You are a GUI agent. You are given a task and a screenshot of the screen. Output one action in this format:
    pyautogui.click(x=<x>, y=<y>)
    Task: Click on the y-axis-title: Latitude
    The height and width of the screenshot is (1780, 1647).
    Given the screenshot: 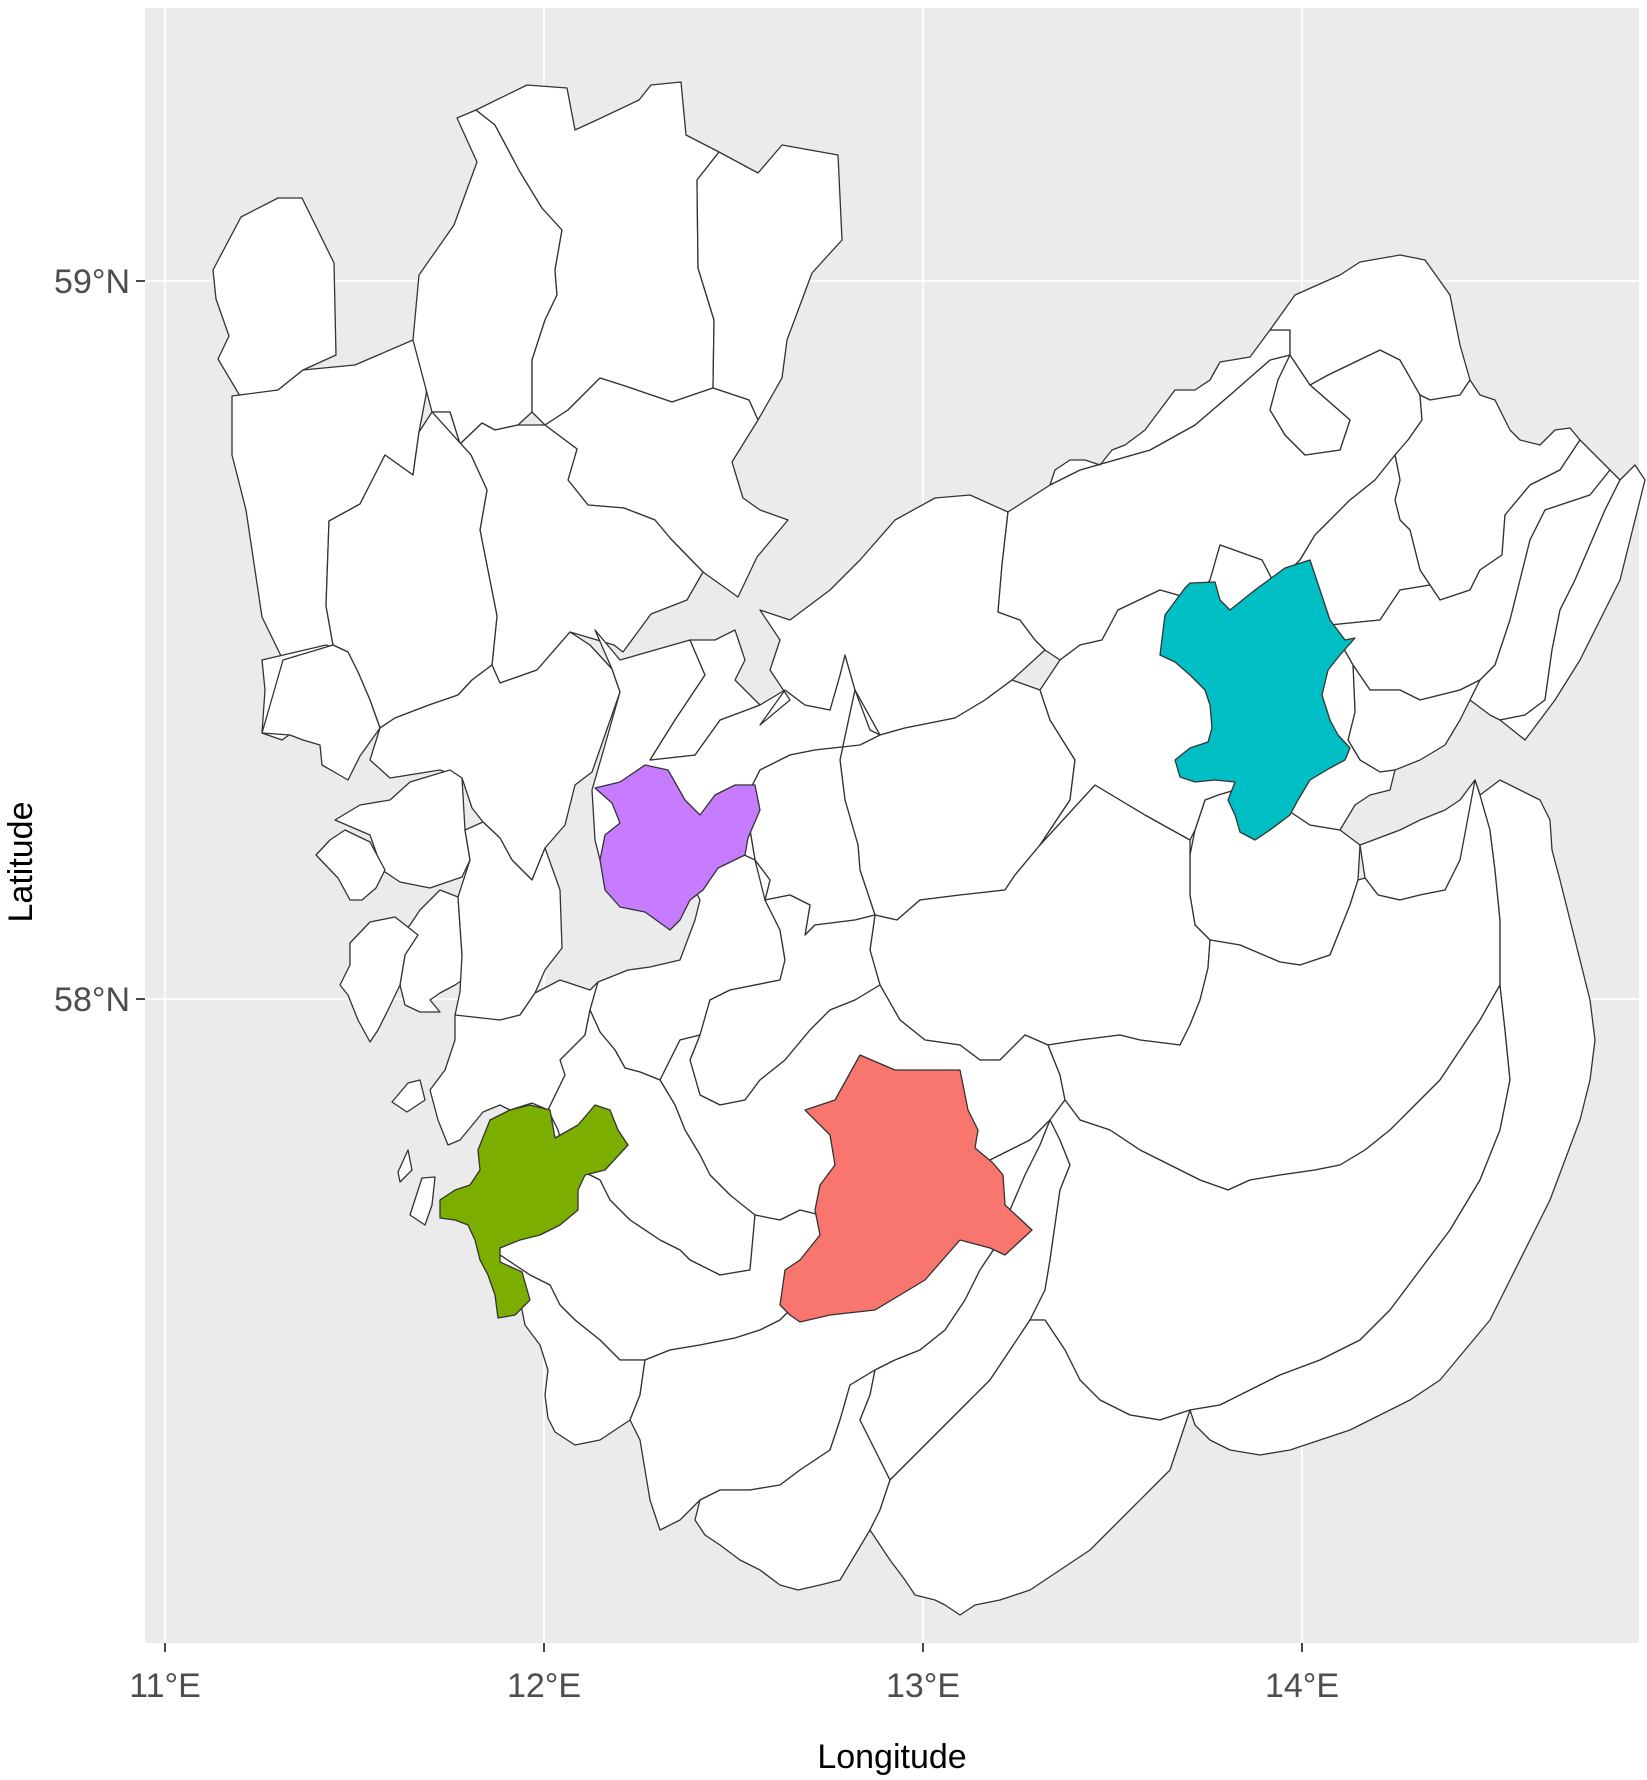 What is the action you would take?
    pyautogui.click(x=21, y=862)
    